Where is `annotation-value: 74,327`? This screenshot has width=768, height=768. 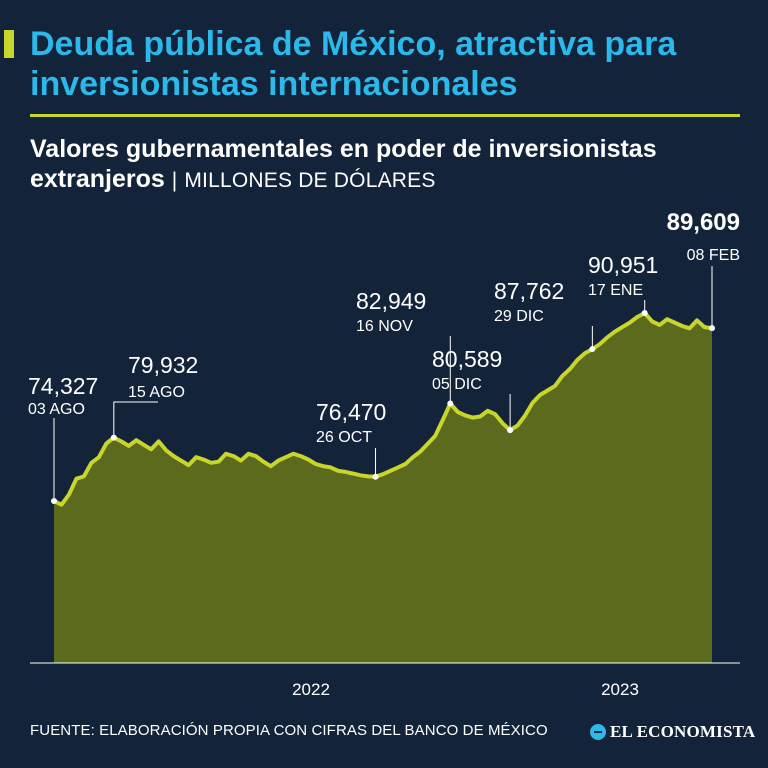
annotation-value: 74,327 is located at coordinates (63, 386).